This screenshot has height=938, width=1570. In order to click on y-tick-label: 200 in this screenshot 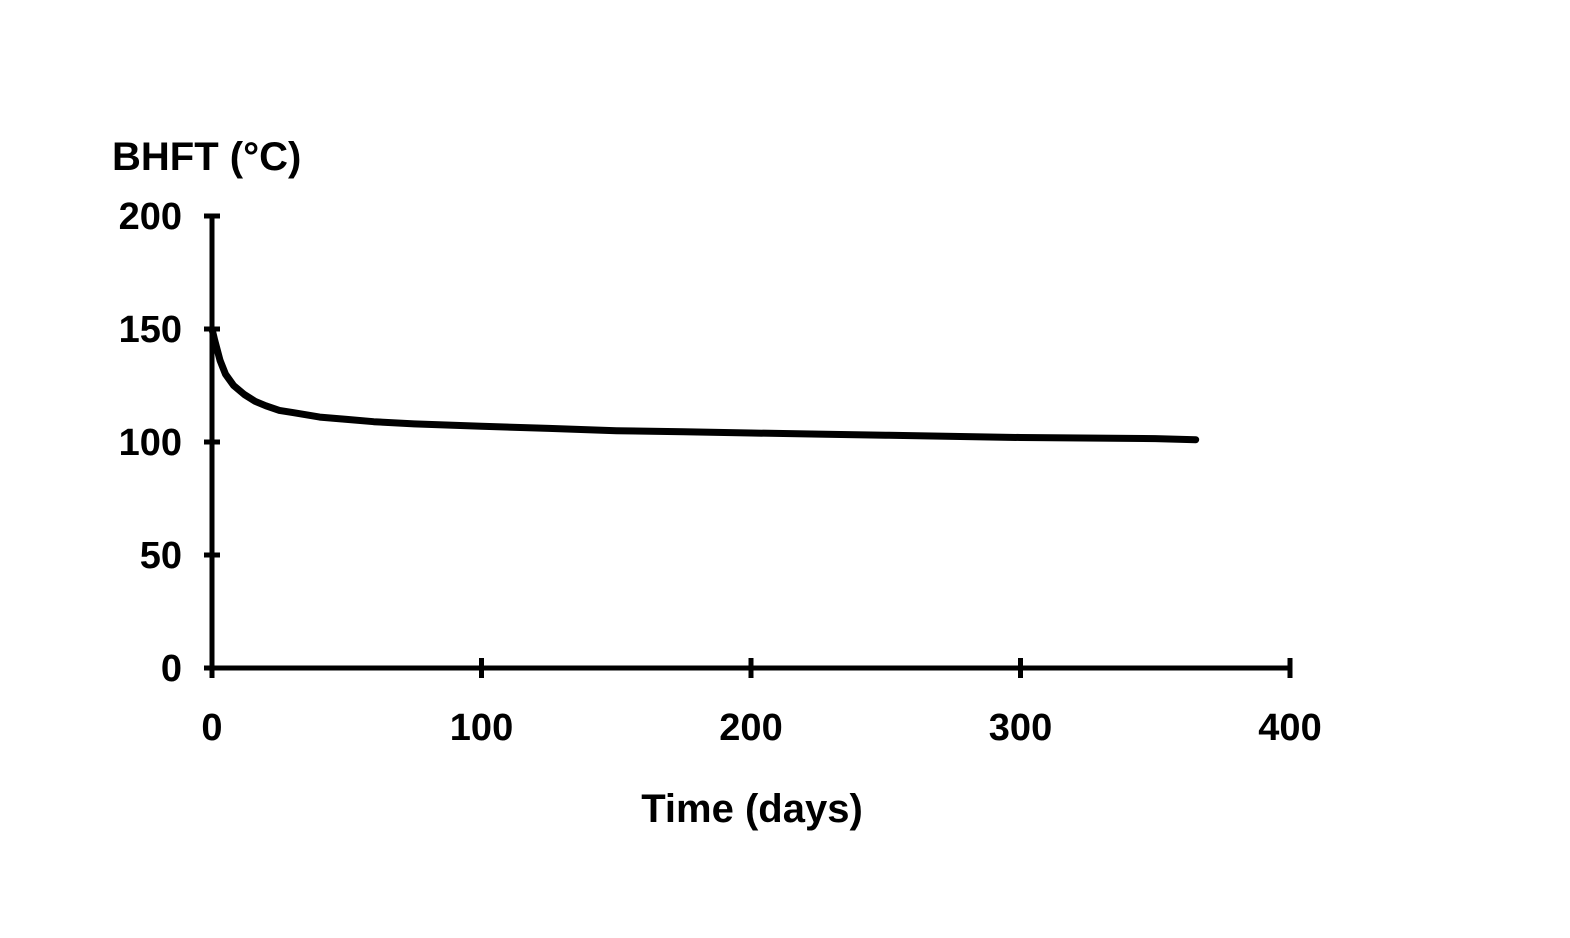, I will do `click(150, 217)`.